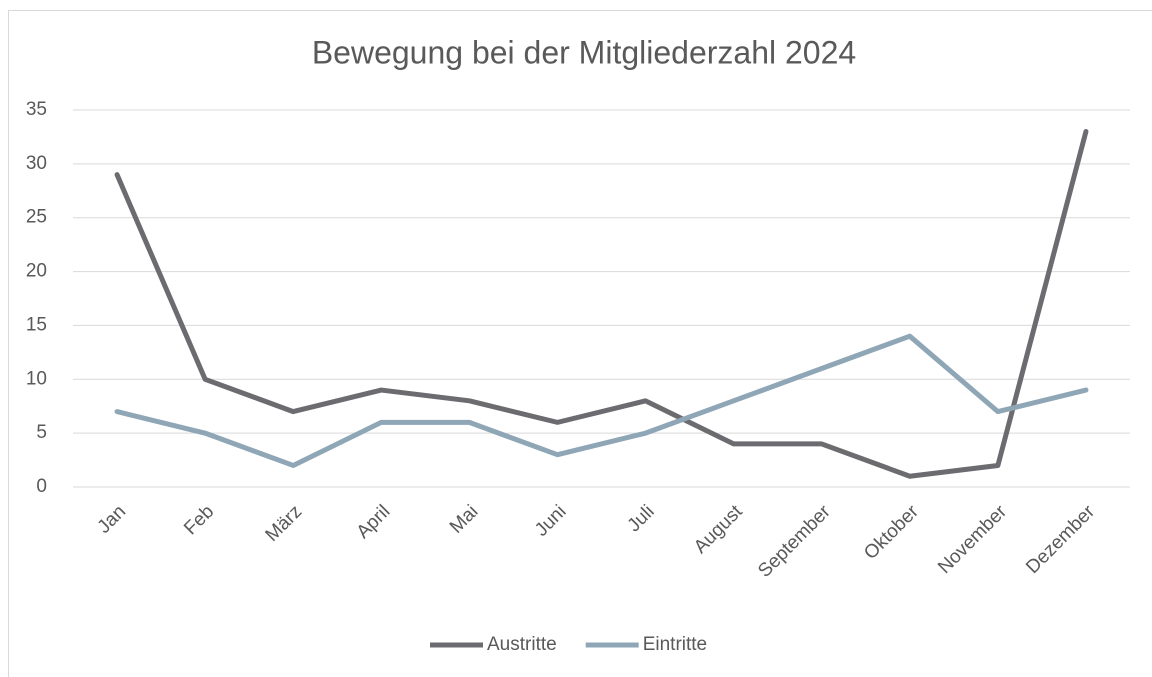 Image resolution: width=1152 pixels, height=677 pixels. Describe the element at coordinates (36, 163) in the screenshot. I see `y-tick-label: 30` at that location.